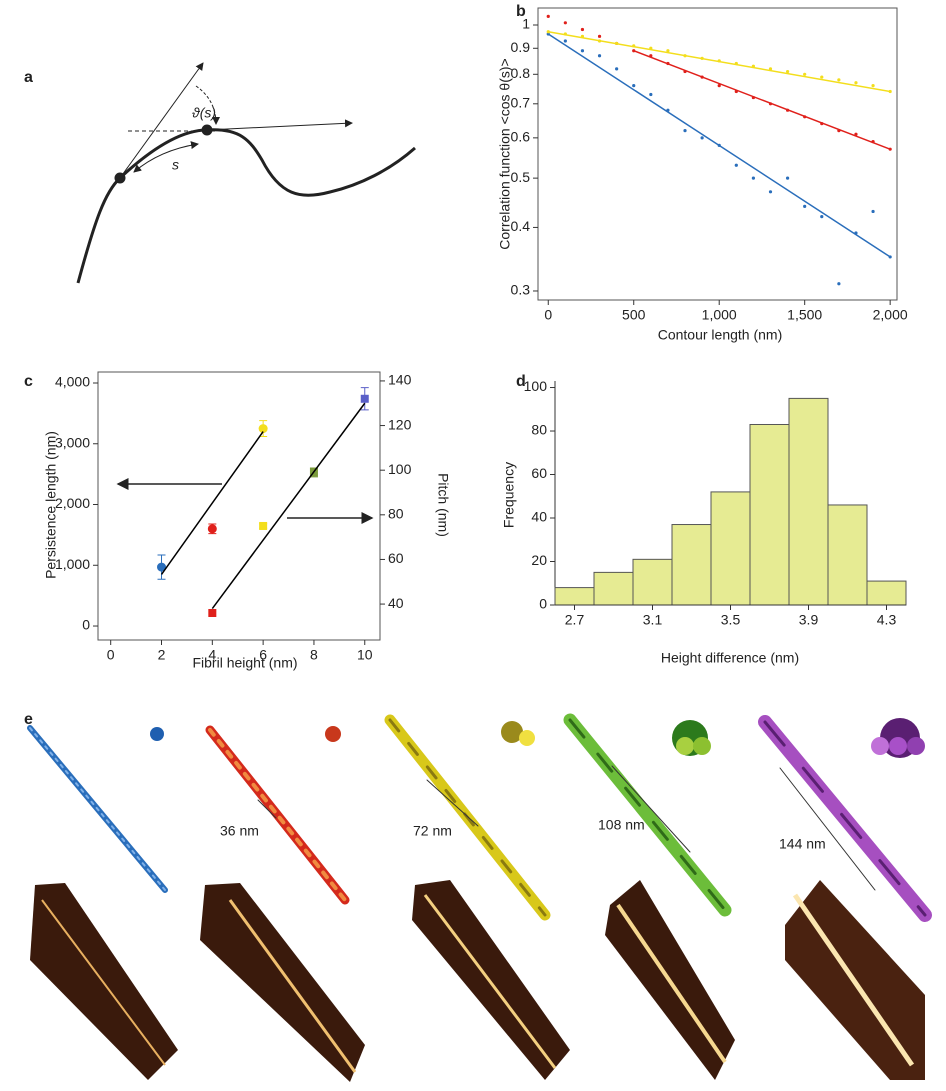  I want to click on y-tick-label: 0.6, so click(521, 137).